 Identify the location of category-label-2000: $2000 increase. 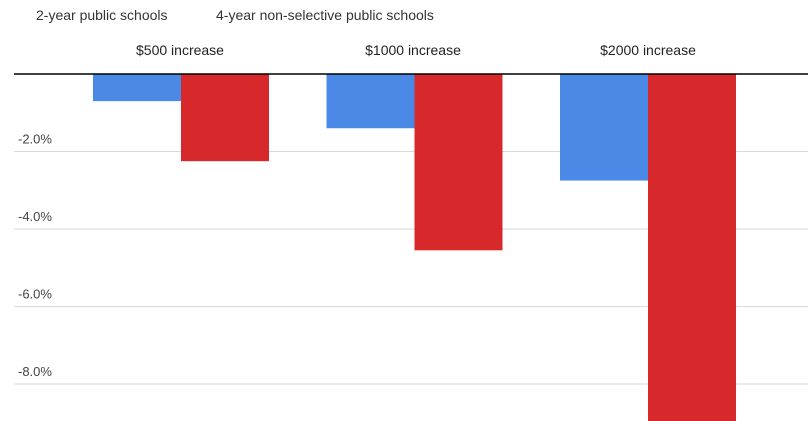
(648, 50).